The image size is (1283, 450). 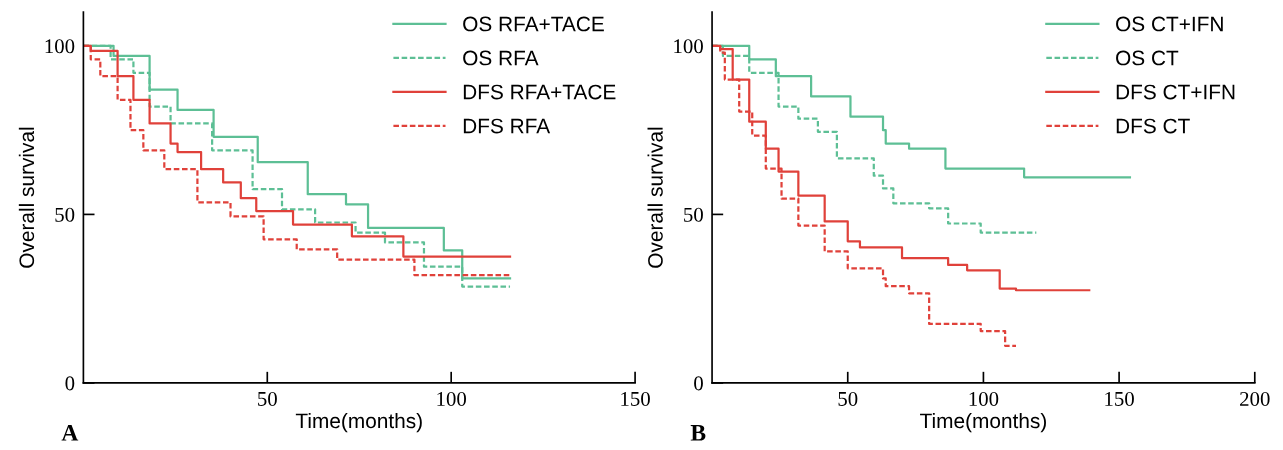 I want to click on legend-label: OS RFA, so click(x=501, y=58).